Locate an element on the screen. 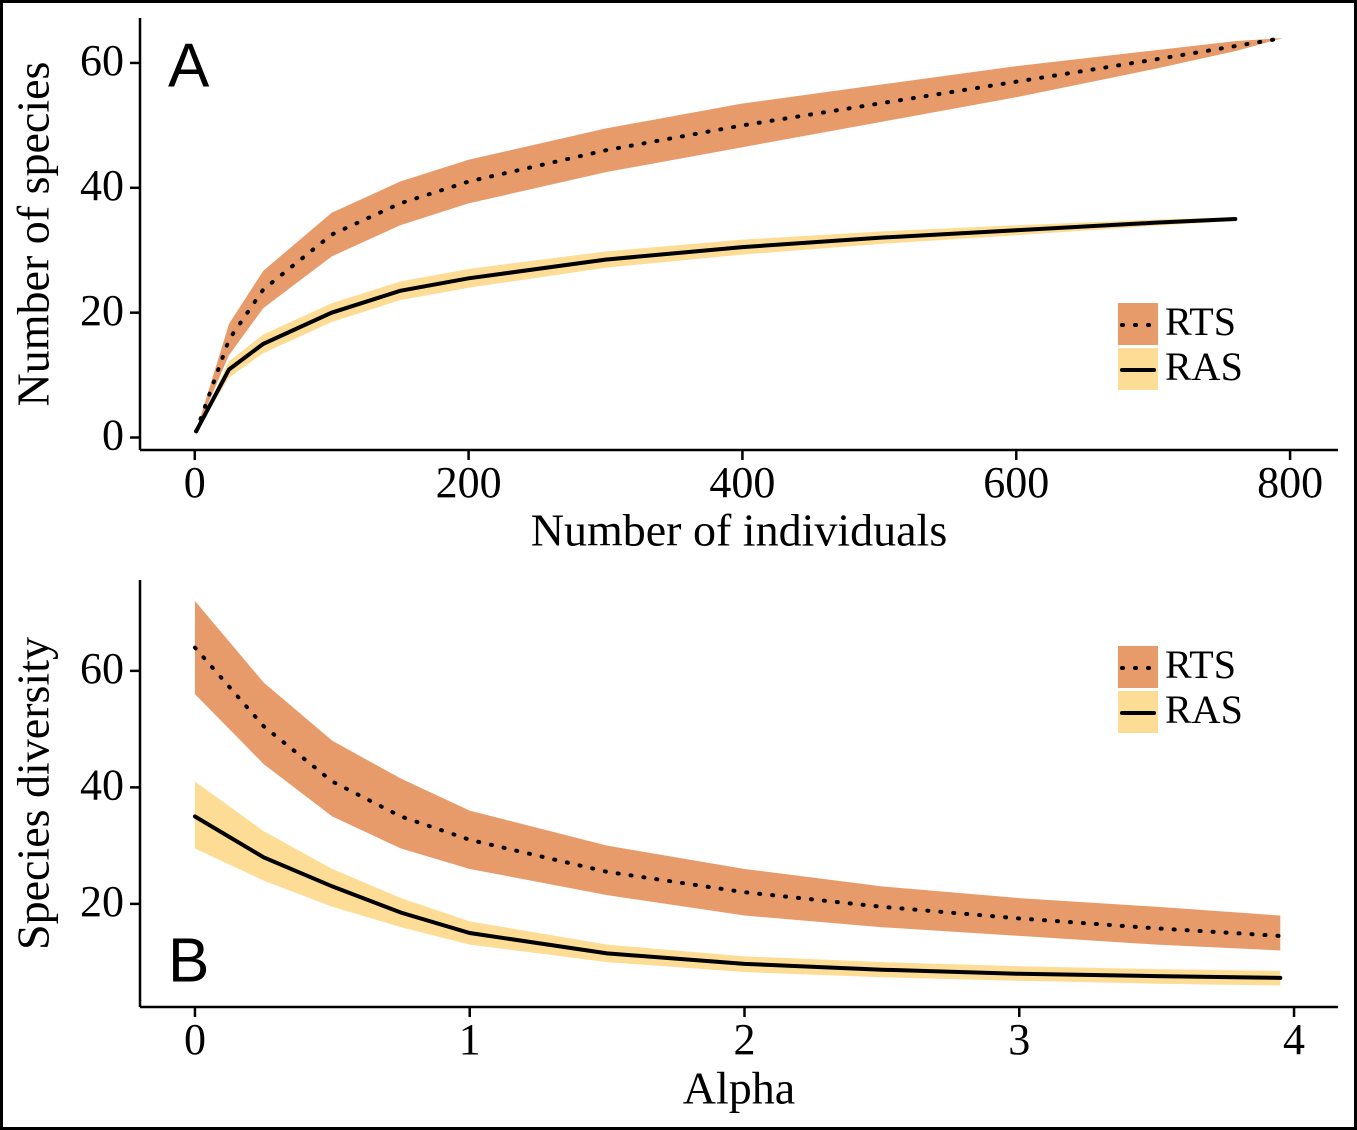  x-tick-label: 800 is located at coordinates (1290, 482).